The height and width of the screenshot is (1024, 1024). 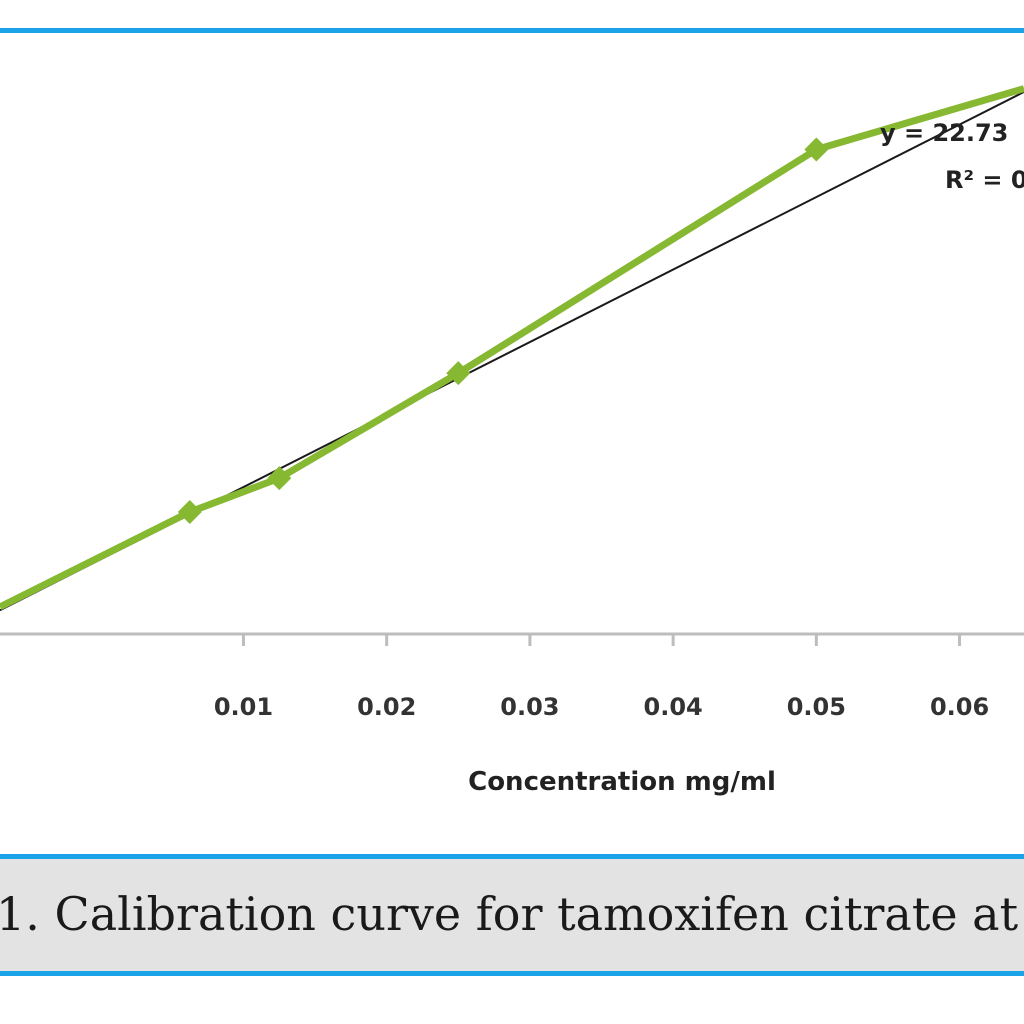 I want to click on caption-background, so click(x=512, y=915).